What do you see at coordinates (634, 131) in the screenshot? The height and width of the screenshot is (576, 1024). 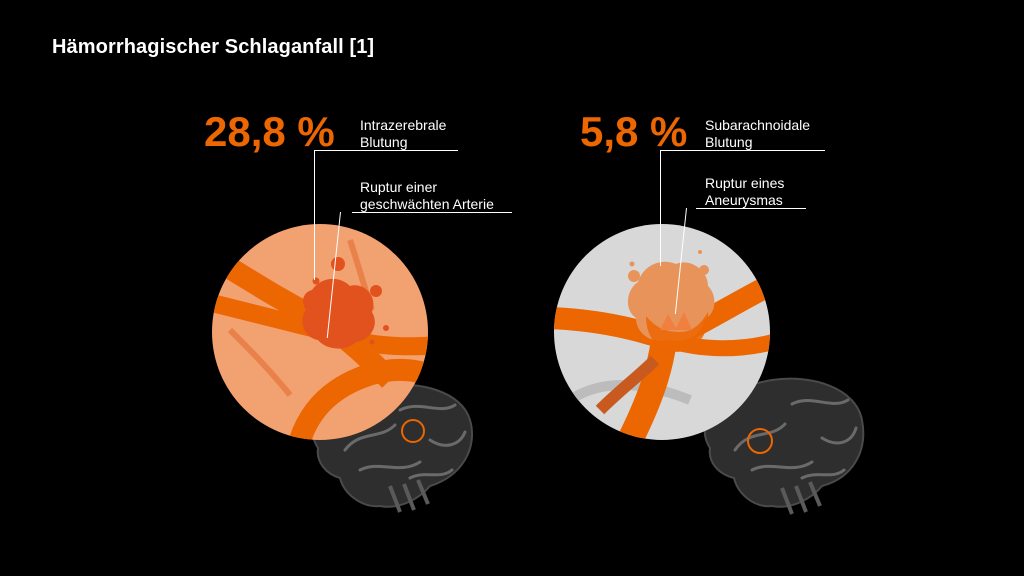 I see `percent-subarachnoid: 5,8 %` at bounding box center [634, 131].